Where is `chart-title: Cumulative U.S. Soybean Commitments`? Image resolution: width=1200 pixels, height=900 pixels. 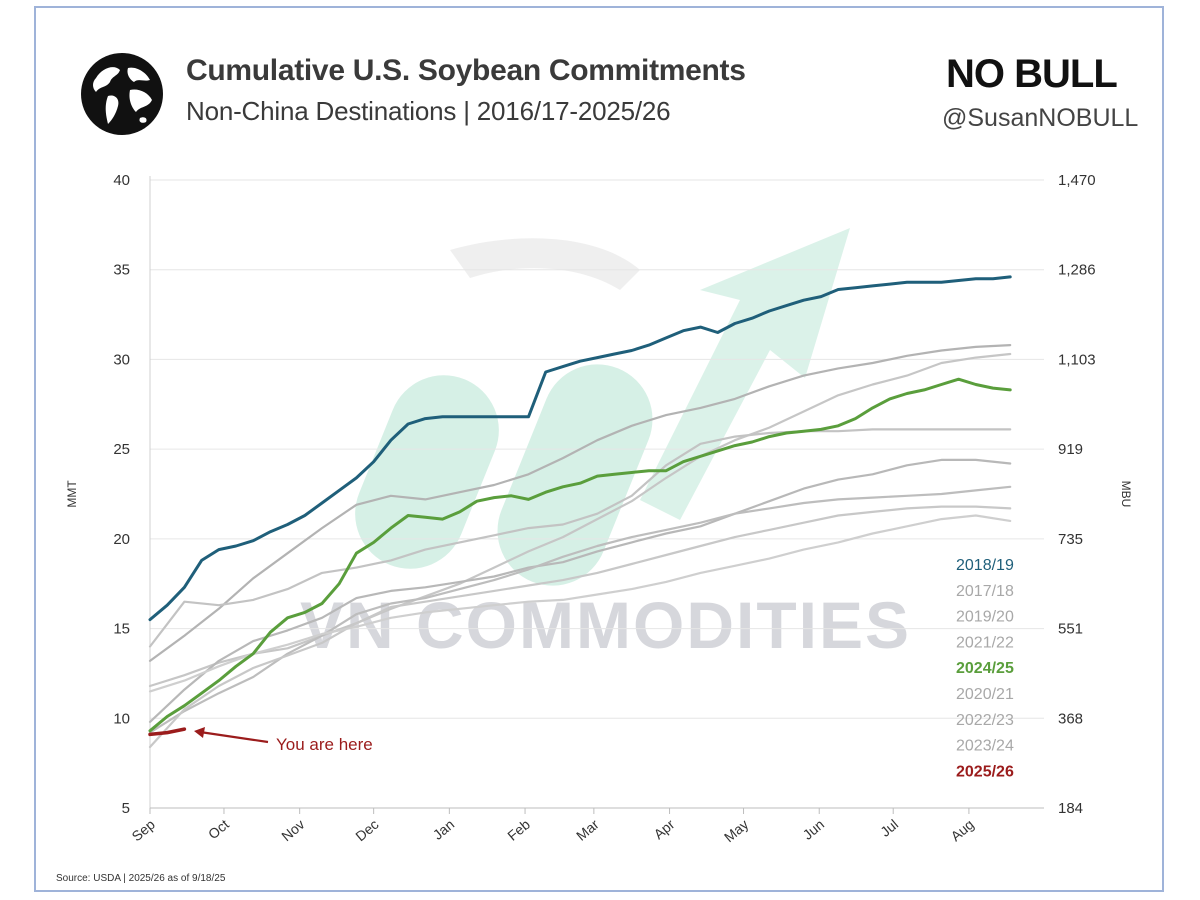
chart-title: Cumulative U.S. Soybean Commitments is located at coordinates (466, 70).